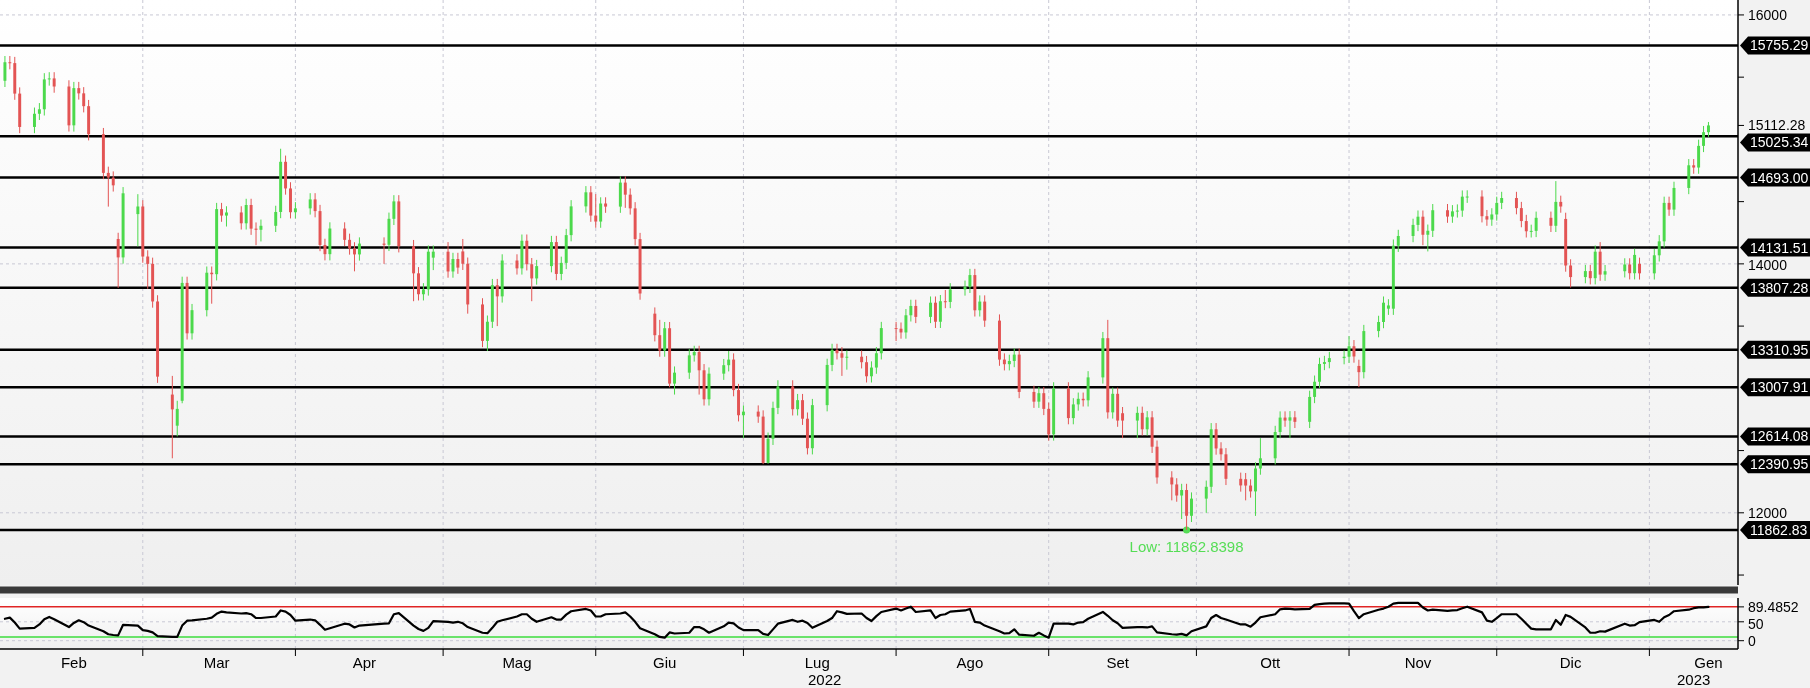 The image size is (1810, 688). Describe the element at coordinates (1779, 177) in the screenshot. I see `ref-line-label: 14693.00` at that location.